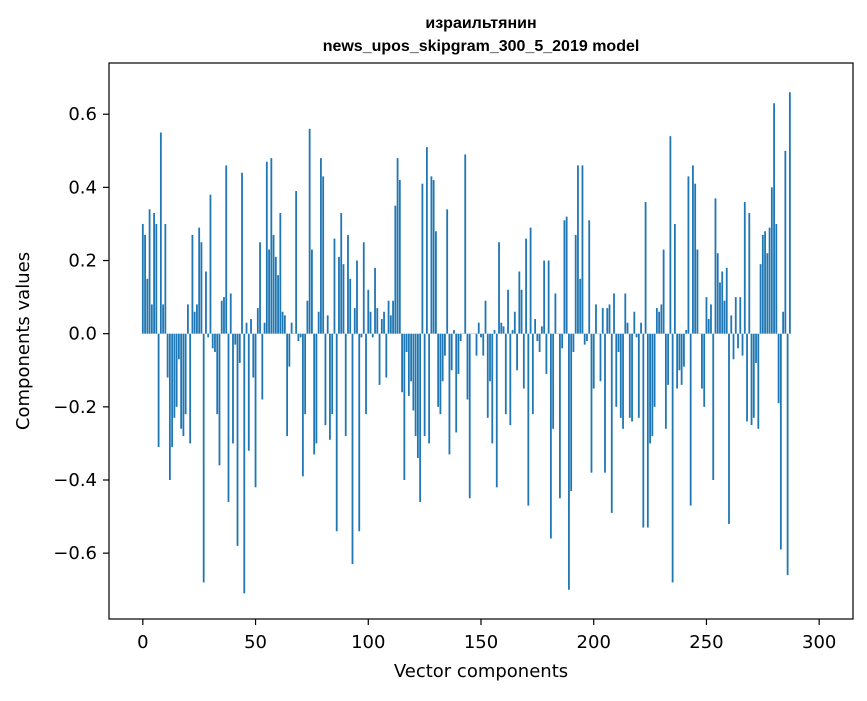  What do you see at coordinates (480, 23) in the screenshot?
I see `chart-title-line1: израильтянин` at bounding box center [480, 23].